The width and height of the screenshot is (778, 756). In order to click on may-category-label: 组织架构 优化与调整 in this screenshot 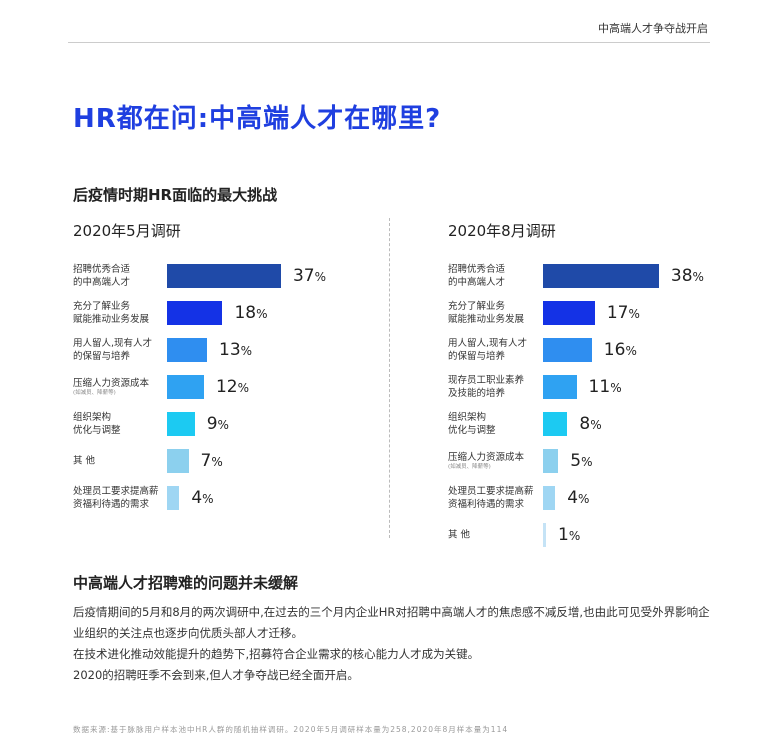, I will do `click(97, 424)`.